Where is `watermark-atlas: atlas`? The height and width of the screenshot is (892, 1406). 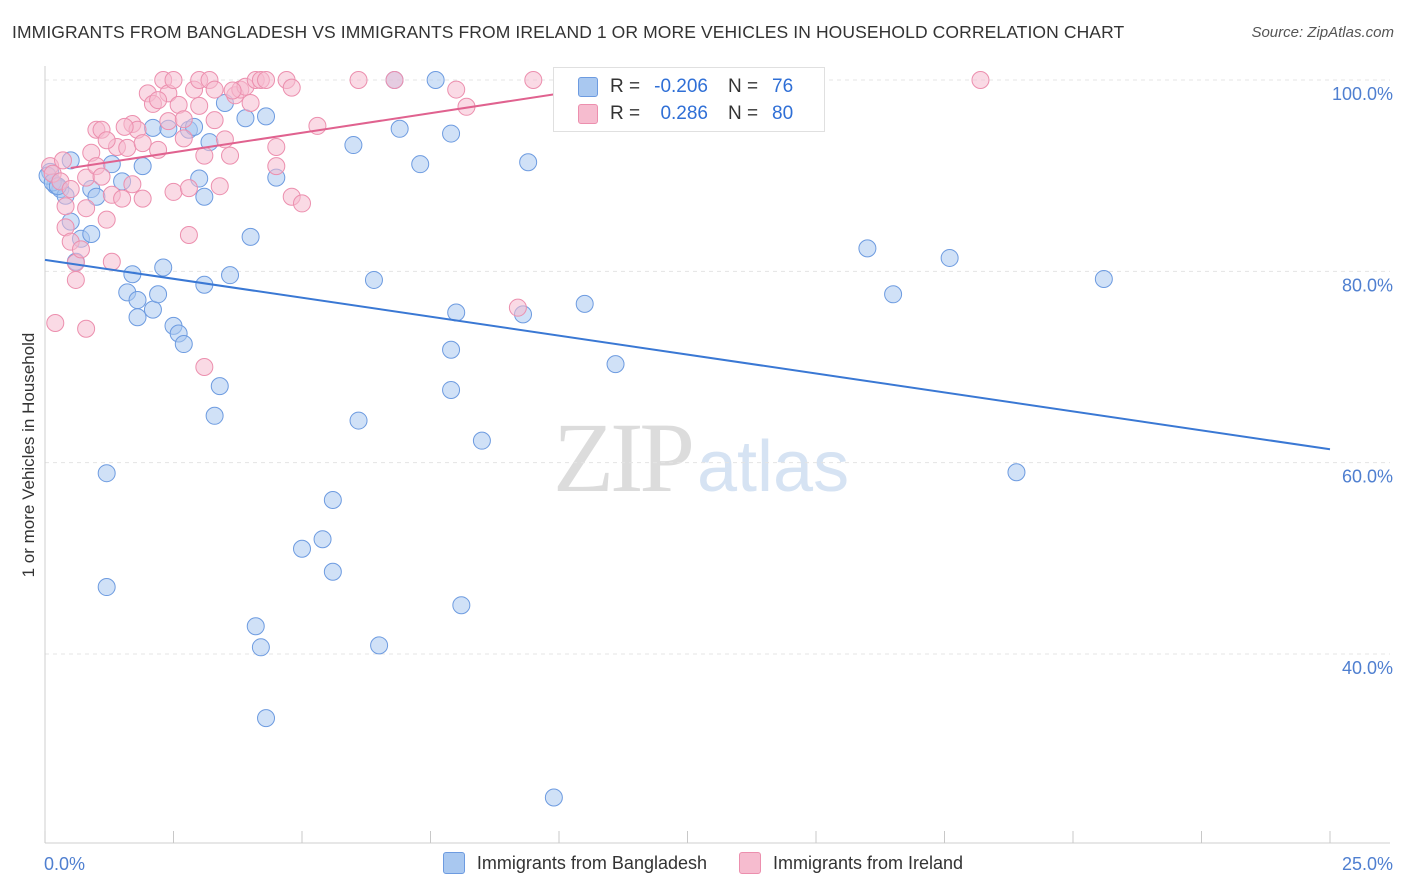
watermark-atlas: atlas is located at coordinates (773, 467).